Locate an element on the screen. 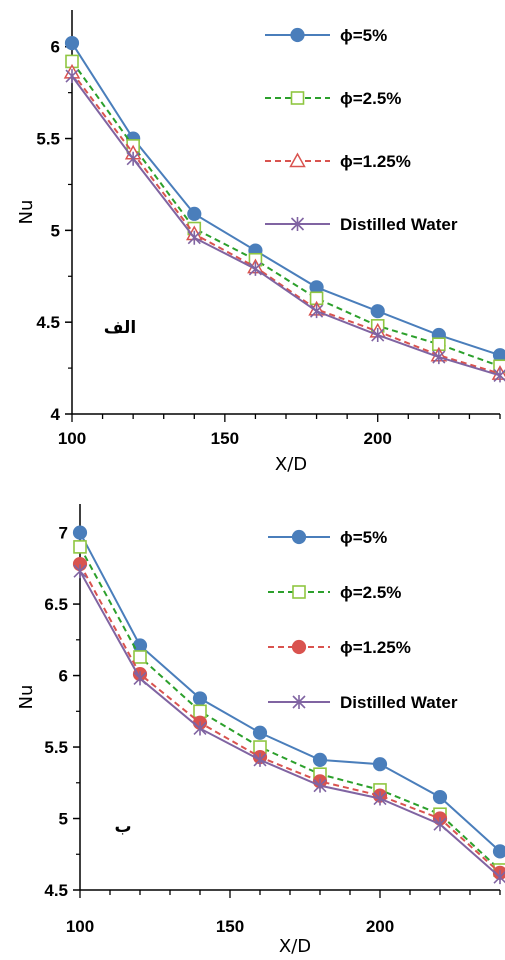 The width and height of the screenshot is (505, 960). panel-annotation: ب is located at coordinates (122, 827).